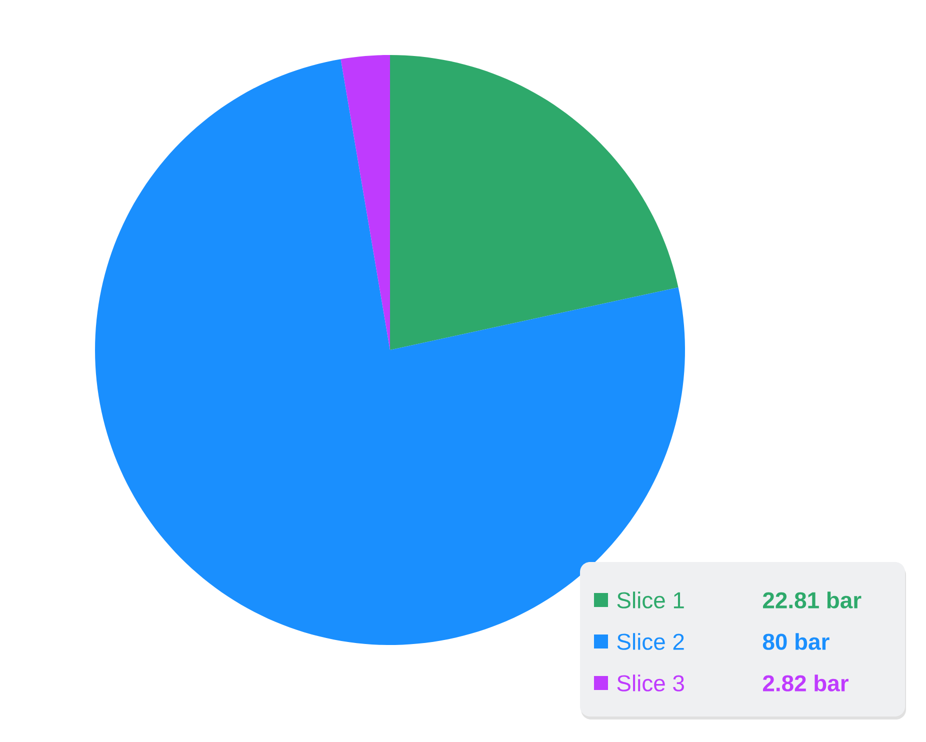 This screenshot has height=742, width=926. What do you see at coordinates (805, 683) in the screenshot?
I see `data-label: 2.82 bar` at bounding box center [805, 683].